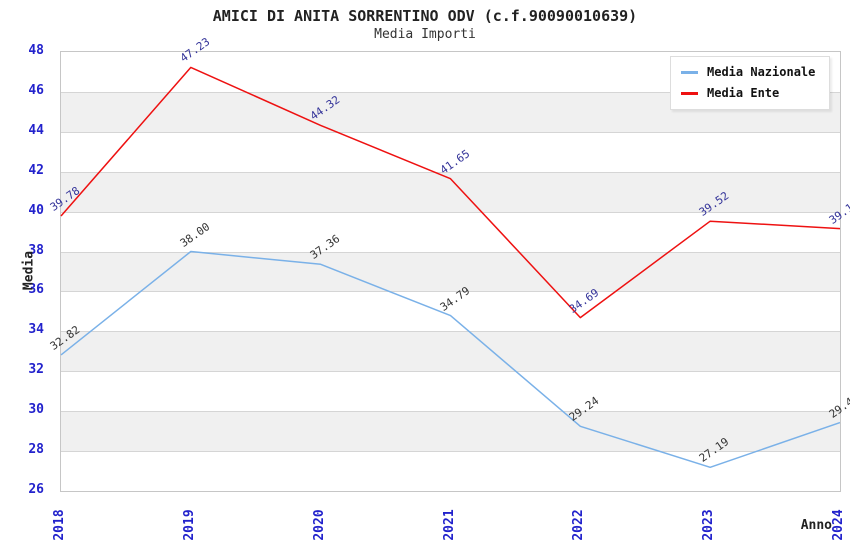 Image resolution: width=850 pixels, height=550 pixels. Describe the element at coordinates (579, 525) in the screenshot. I see `x-tick-label: 2022` at that location.